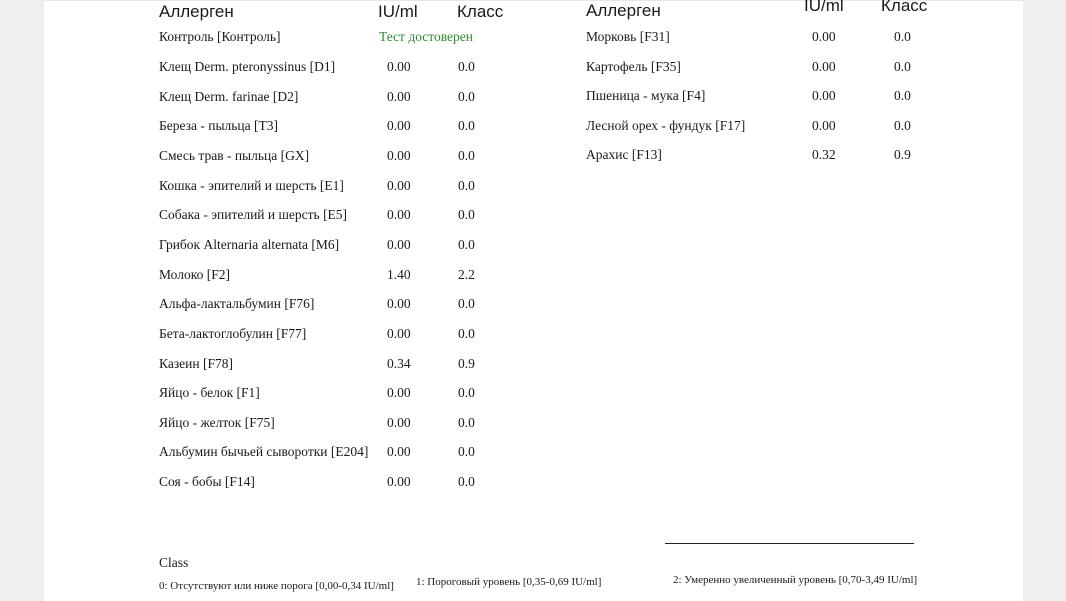 The height and width of the screenshot is (601, 1066). Describe the element at coordinates (196, 363) in the screenshot. I see `allergen-name: Казеин [F78]` at that location.